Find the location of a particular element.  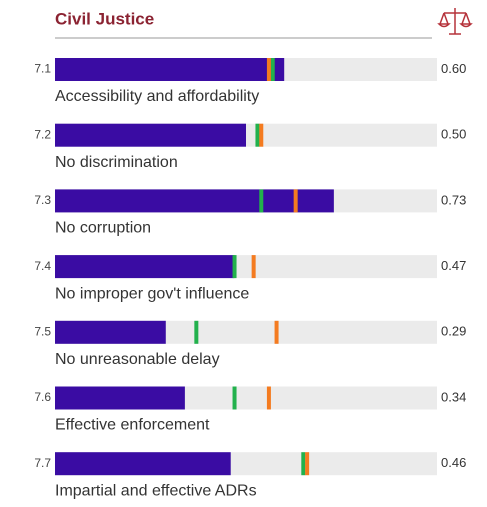

row-label: Effective enforcement is located at coordinates (132, 425).